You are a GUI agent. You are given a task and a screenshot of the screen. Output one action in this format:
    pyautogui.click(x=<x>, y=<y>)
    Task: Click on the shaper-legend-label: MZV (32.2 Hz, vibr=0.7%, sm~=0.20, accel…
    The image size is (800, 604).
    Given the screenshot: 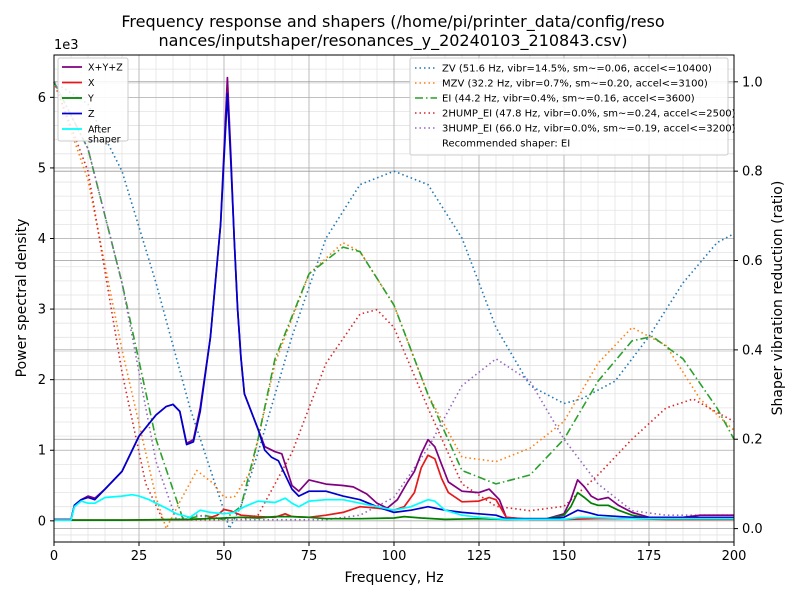 What is the action you would take?
    pyautogui.click(x=575, y=84)
    